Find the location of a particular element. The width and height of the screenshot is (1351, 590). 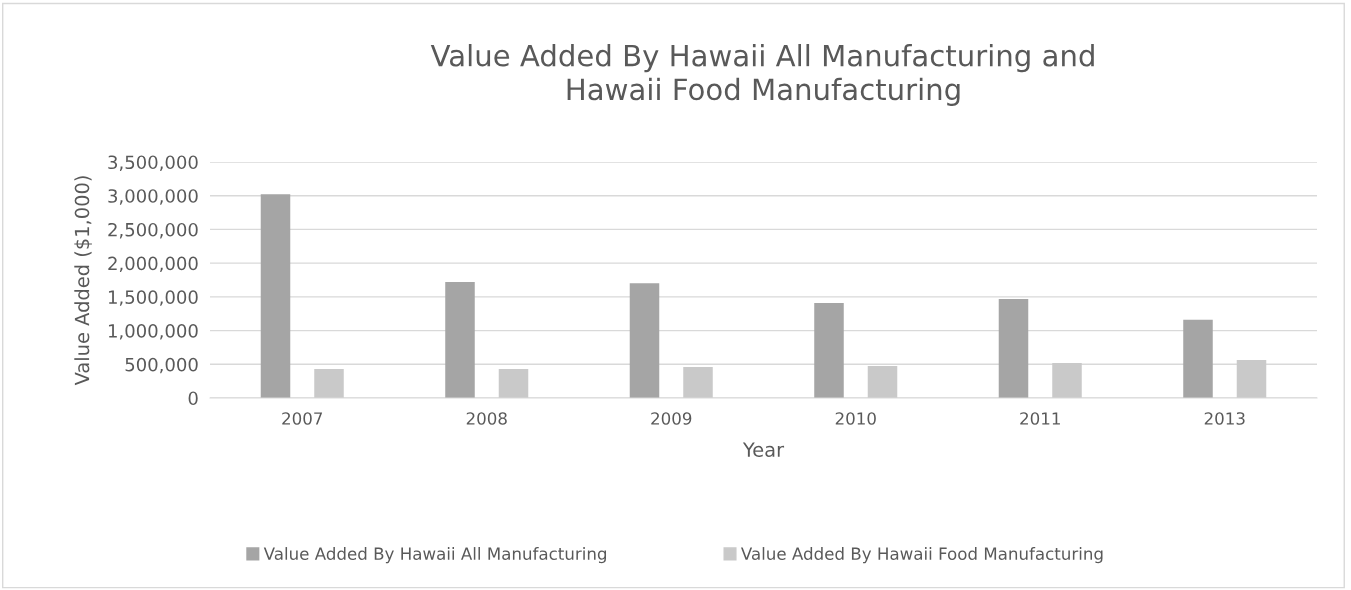

x-tick-label: 2011 is located at coordinates (1040, 418).